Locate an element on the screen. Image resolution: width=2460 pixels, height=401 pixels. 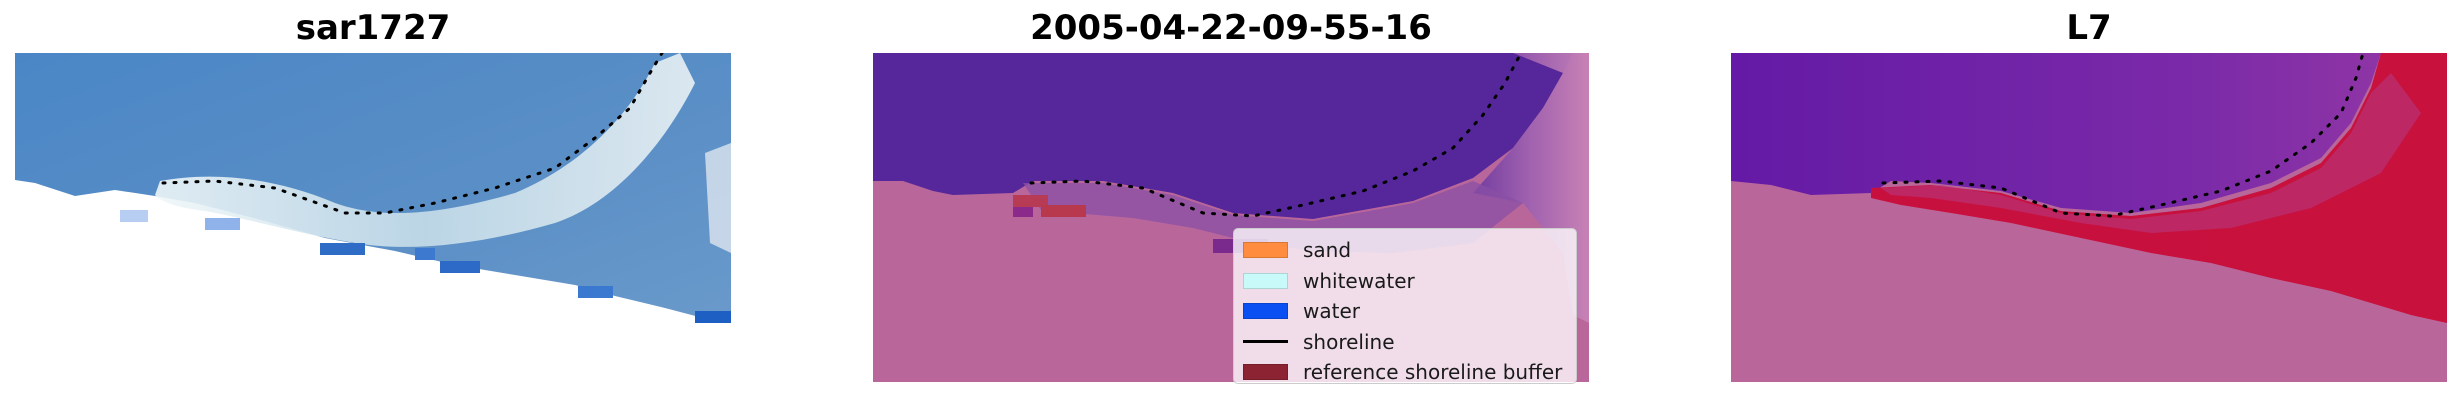
legend-label: reference shoreline buffer is located at coordinates (1433, 372).